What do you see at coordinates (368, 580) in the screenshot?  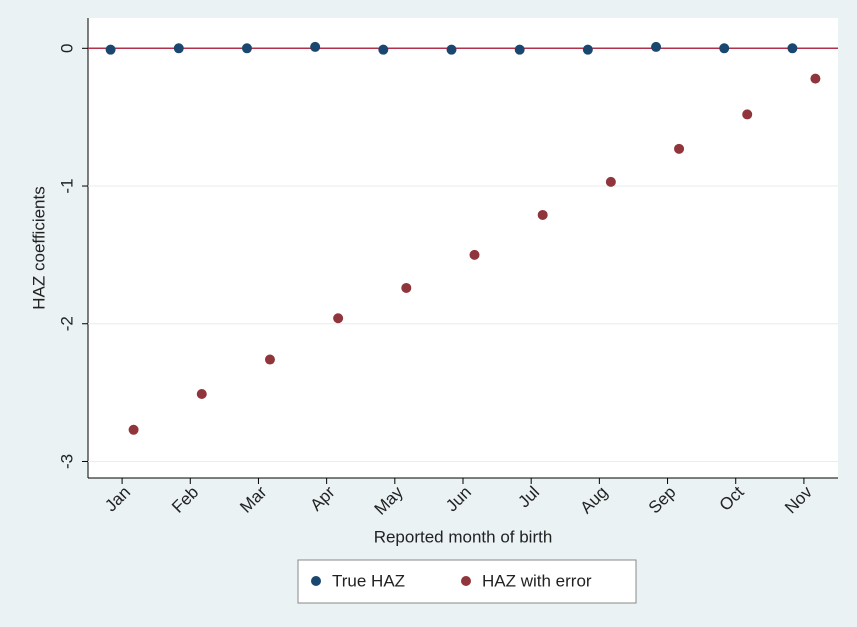 I see `legend-label: True HAZ` at bounding box center [368, 580].